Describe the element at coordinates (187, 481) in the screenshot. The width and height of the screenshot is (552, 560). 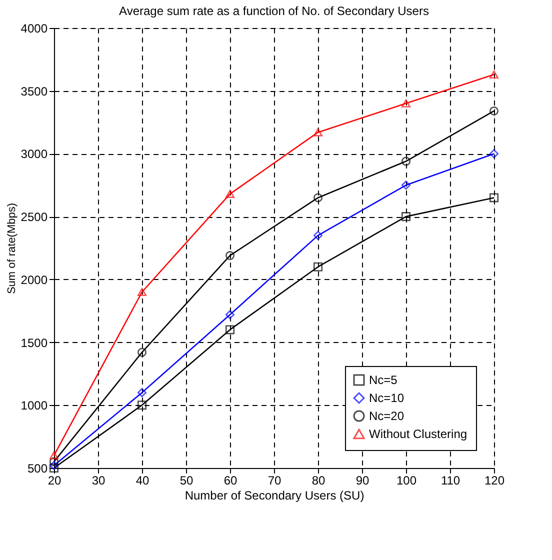
I see `x-tick-label: 50` at that location.